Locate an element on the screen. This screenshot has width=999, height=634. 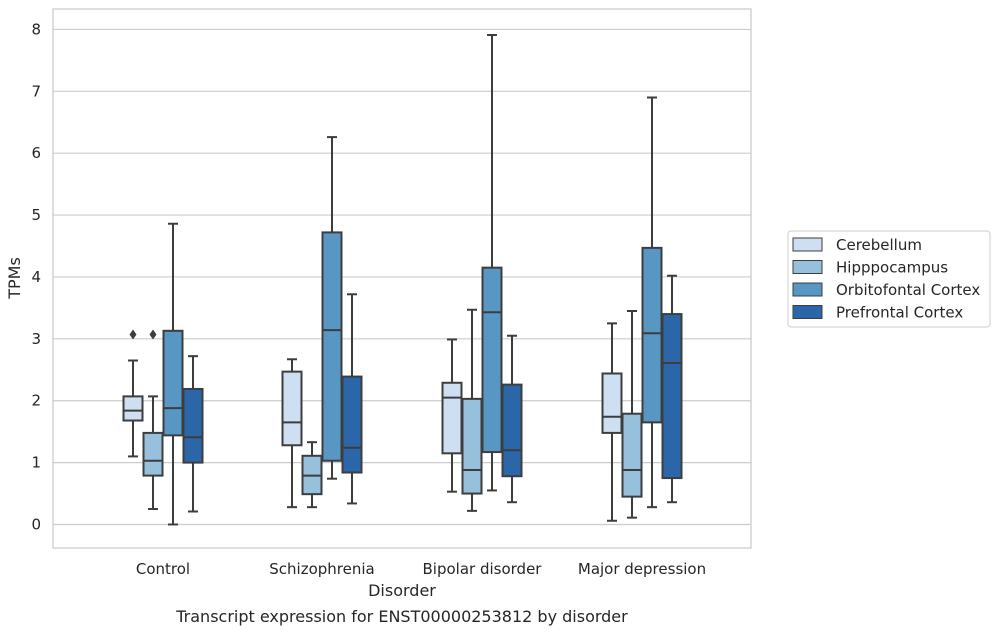
y-tick-label: 5 is located at coordinates (36, 215).